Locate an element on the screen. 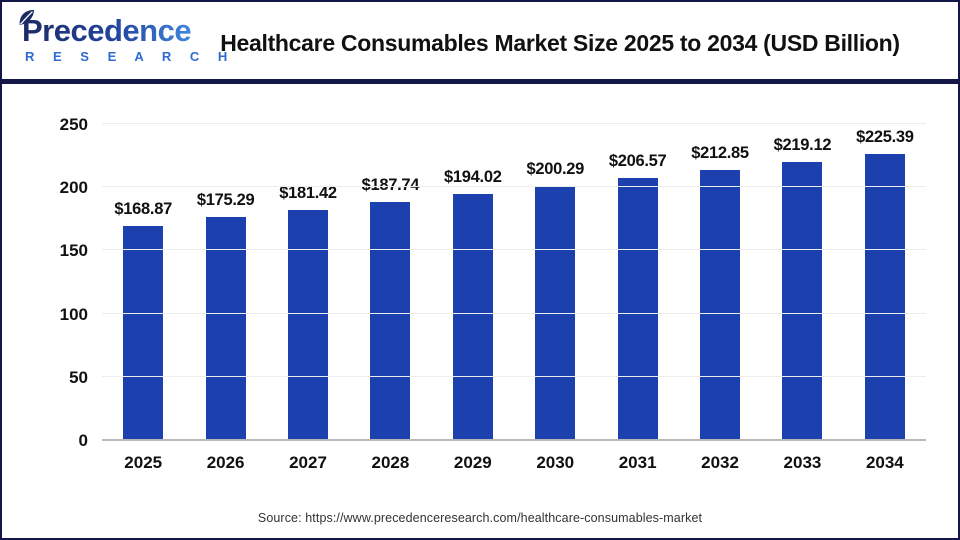  bar-group-2034: $225.39 is located at coordinates (885, 282).